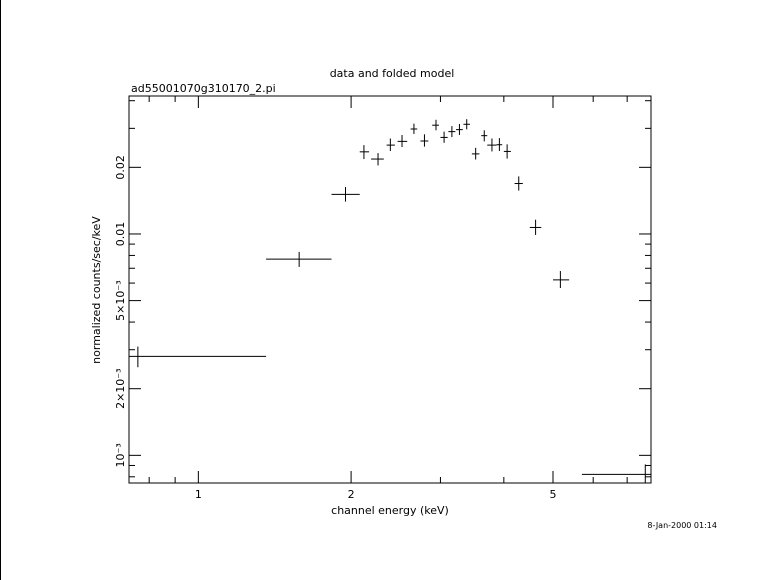 This screenshot has height=580, width=781. I want to click on y-tick-label: 2×10⁻³, so click(120, 388).